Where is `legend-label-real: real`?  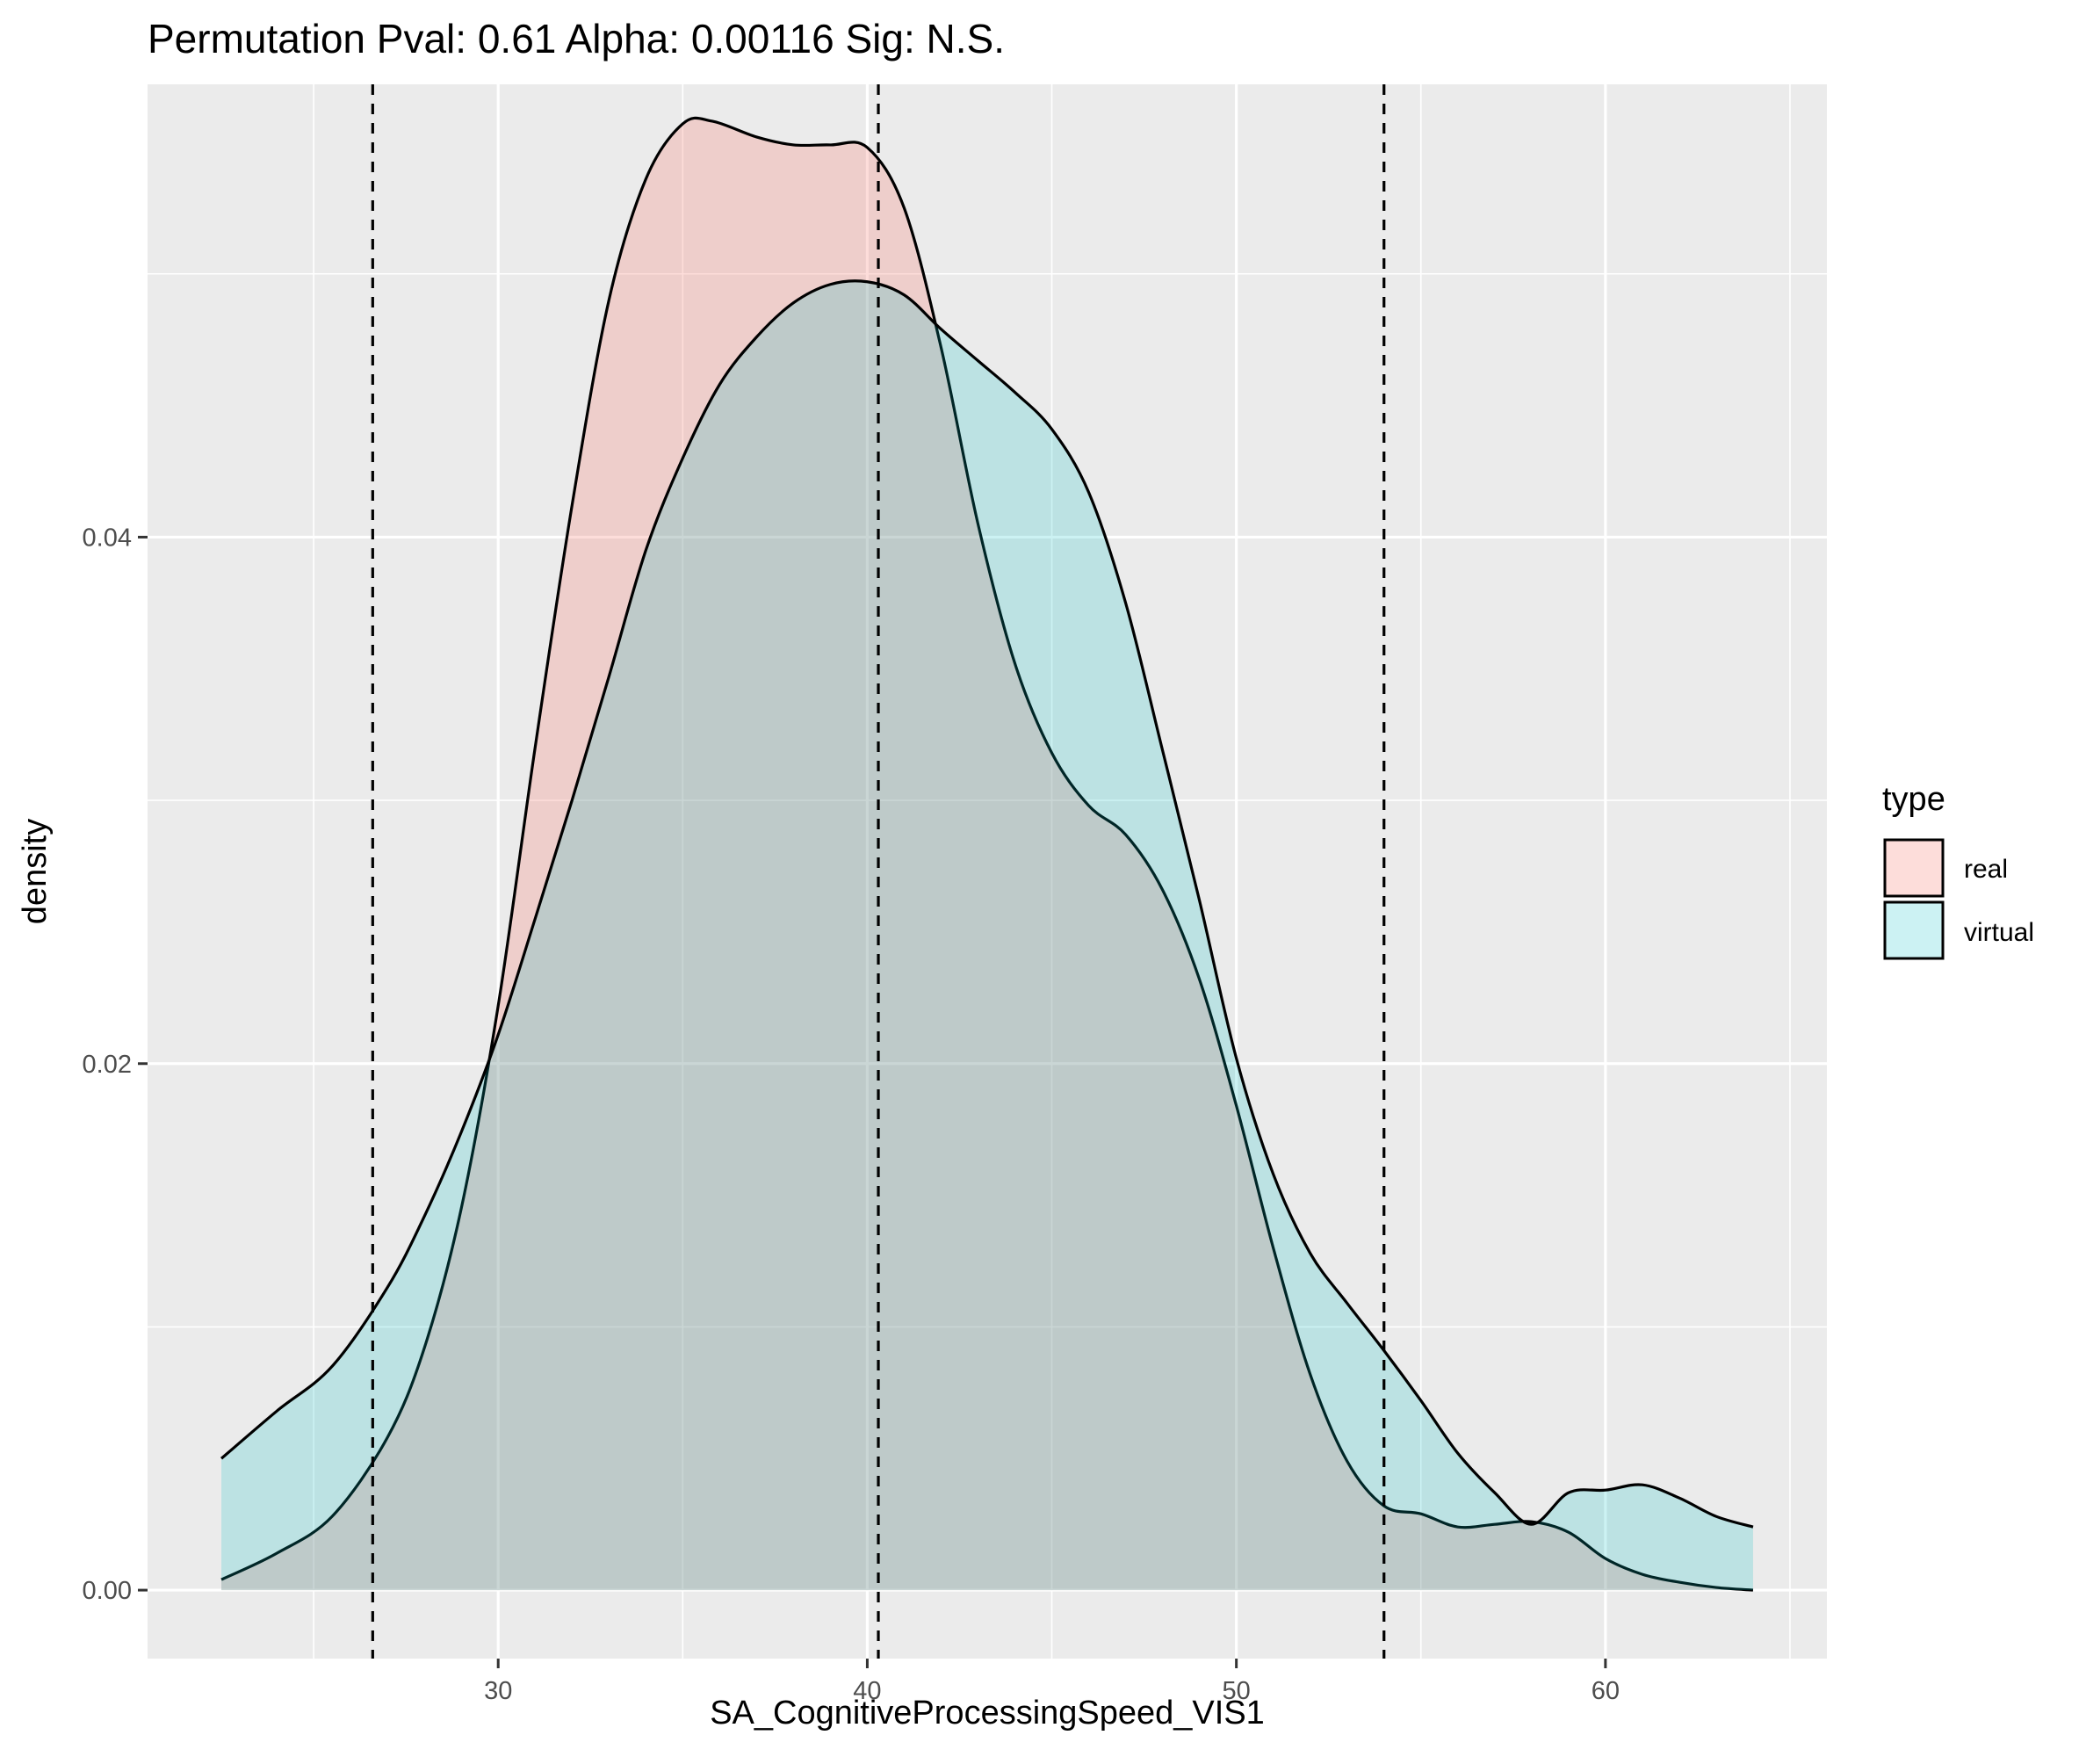
legend-label-real: real is located at coordinates (1986, 869).